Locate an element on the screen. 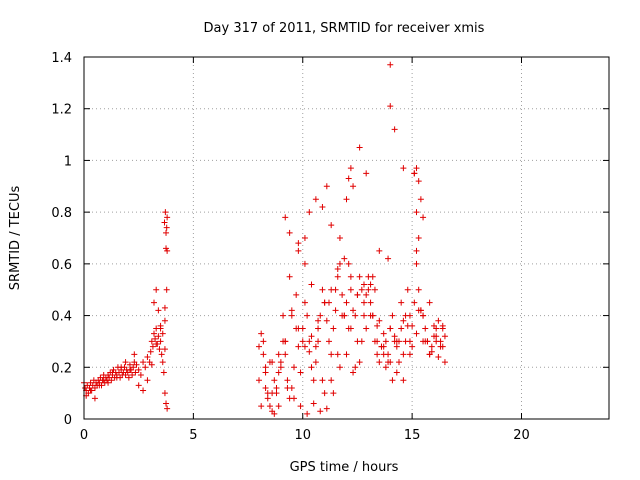 The width and height of the screenshot is (640, 480). x-tick-label: 10 is located at coordinates (302, 435).